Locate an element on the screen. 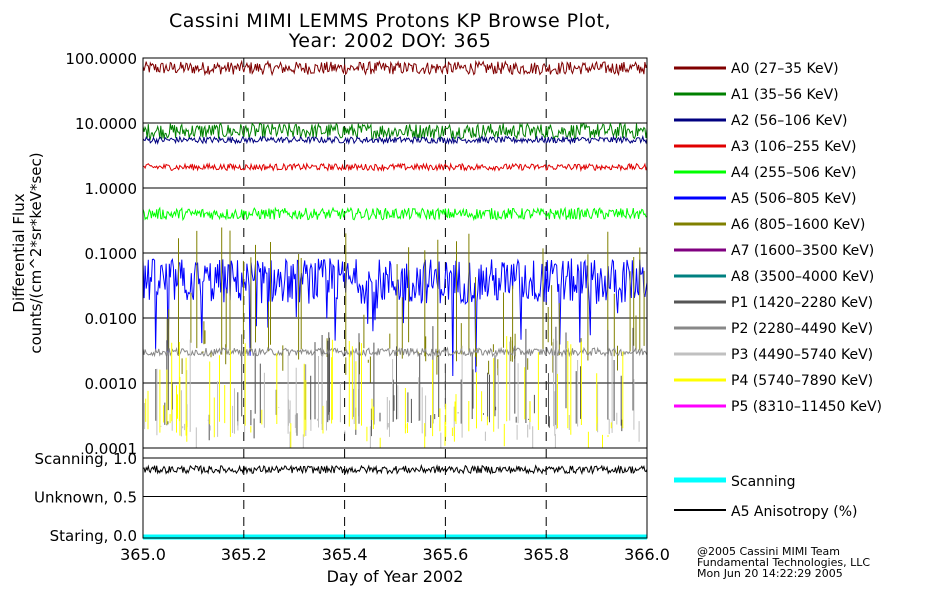 The width and height of the screenshot is (950, 600). series-line-P2 is located at coordinates (395, 352).